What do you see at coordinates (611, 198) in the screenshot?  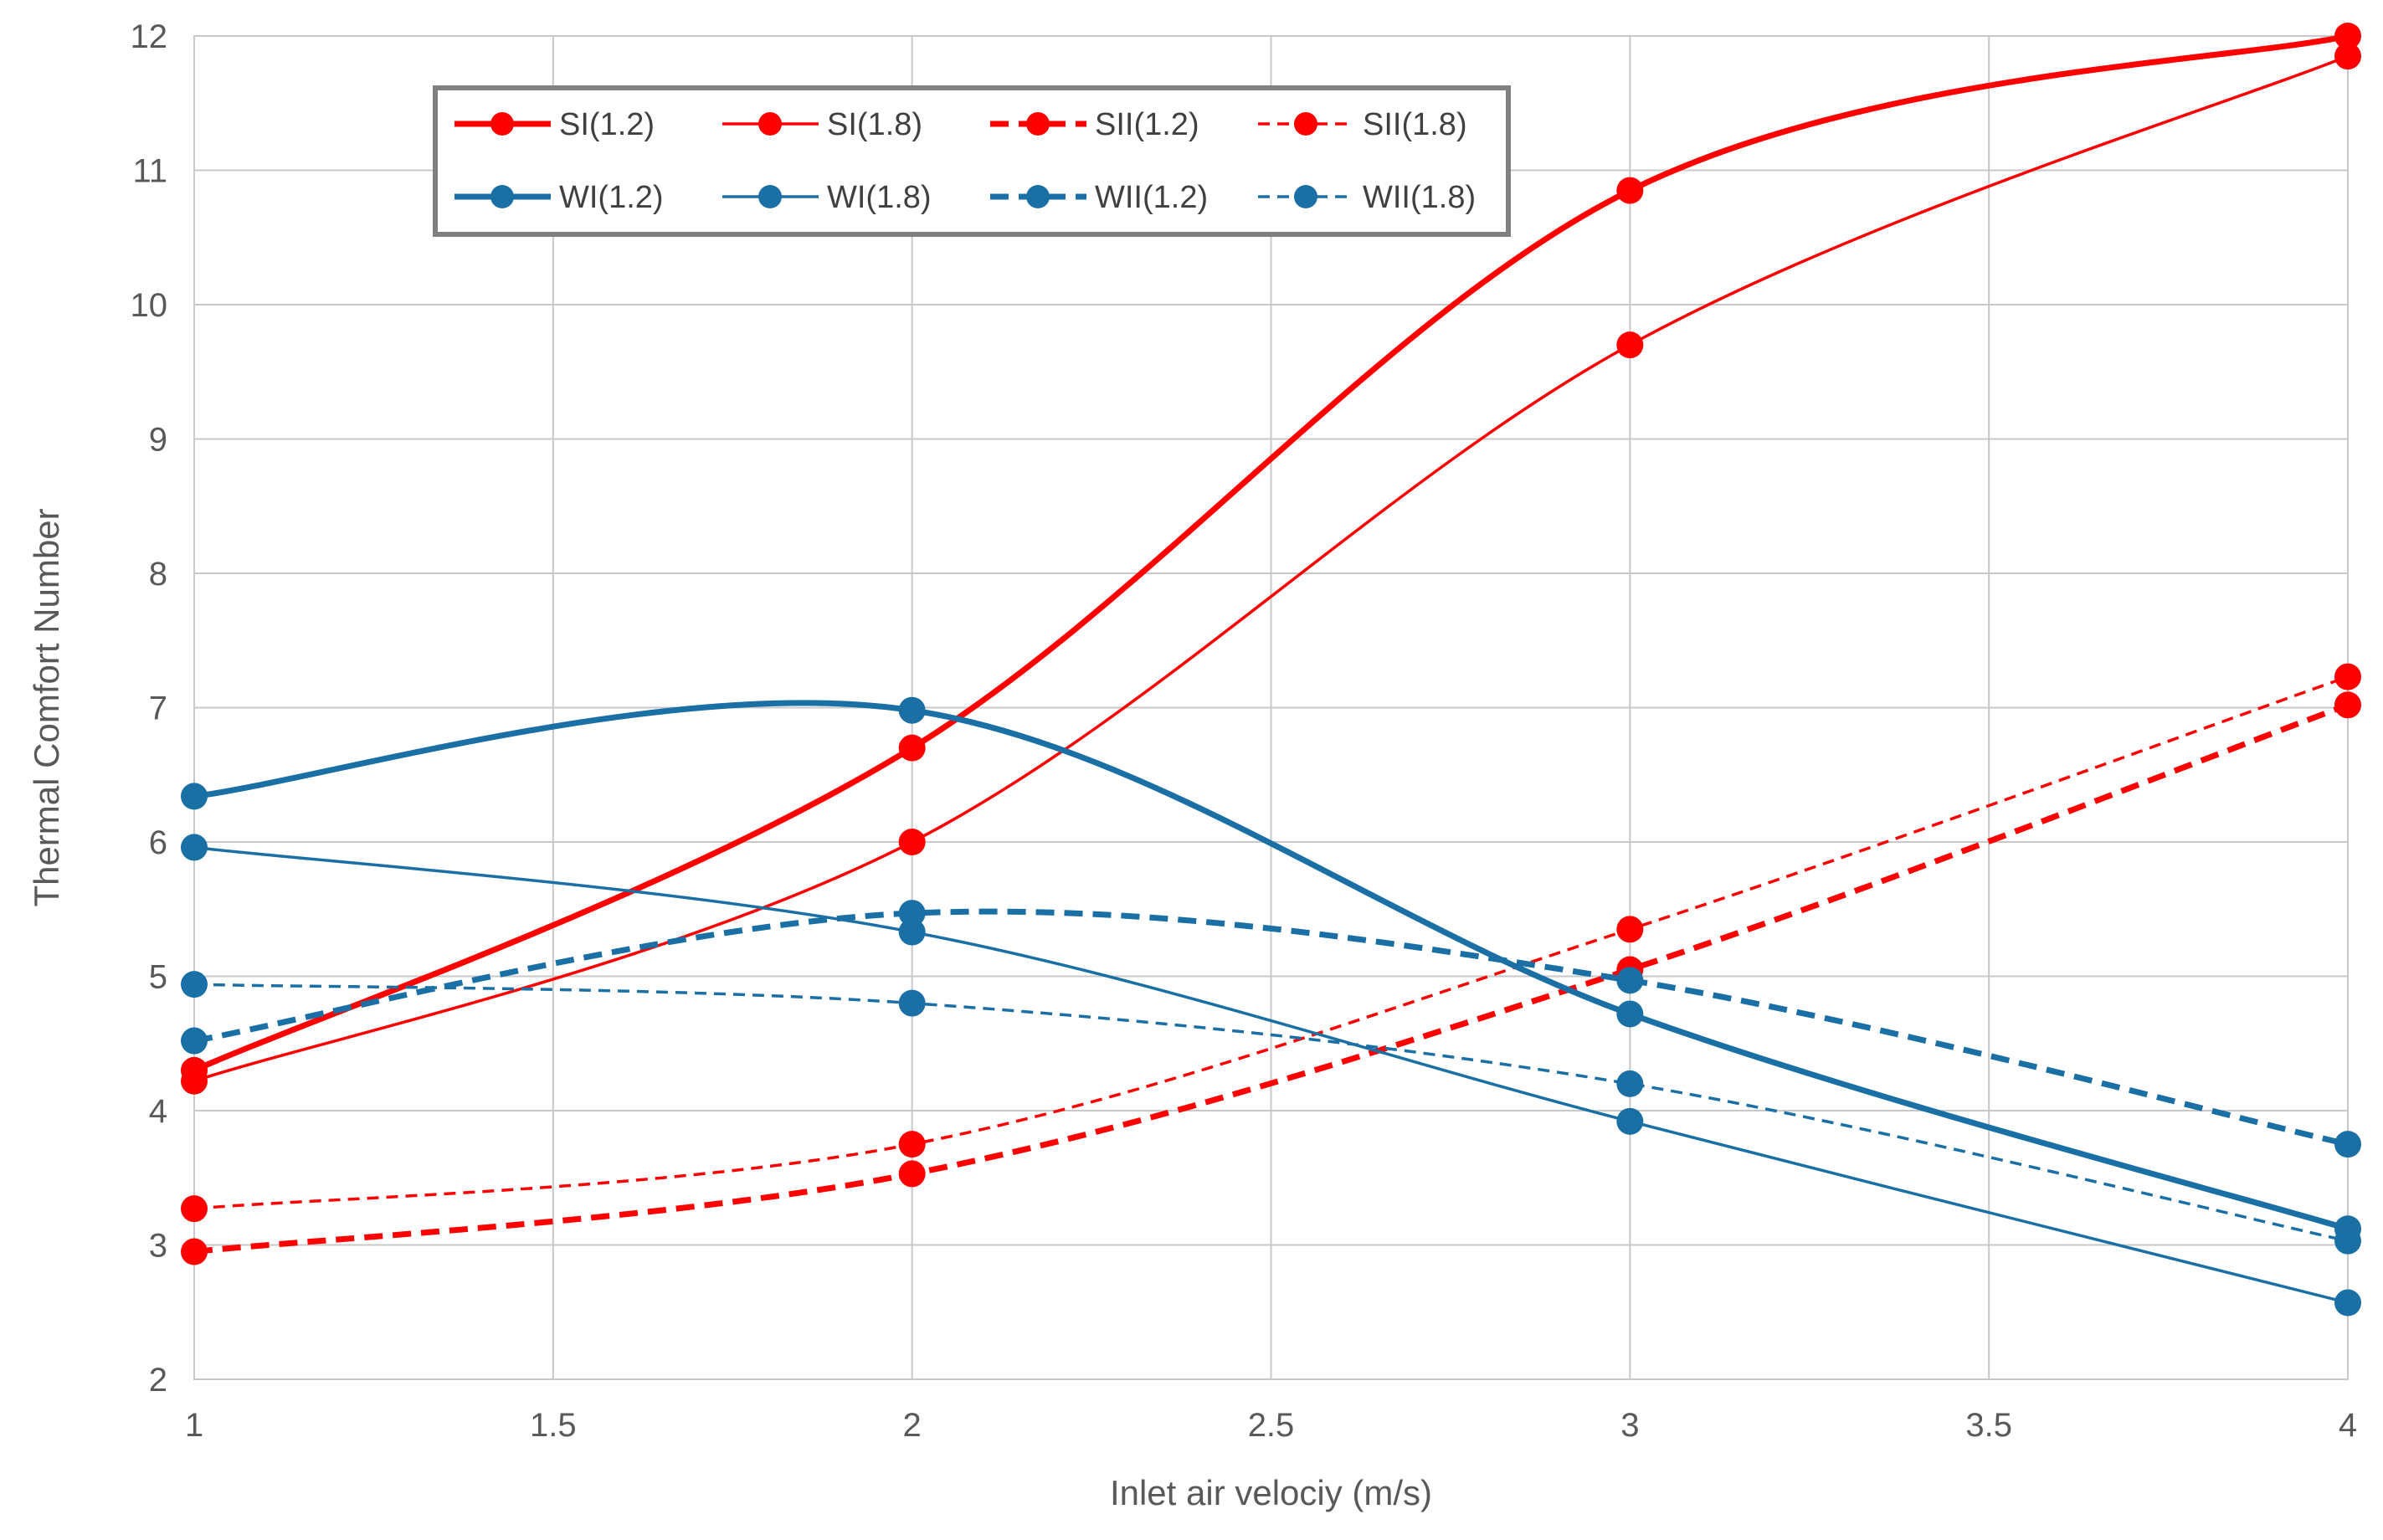 I see `legend-label: WI(1.2)` at bounding box center [611, 198].